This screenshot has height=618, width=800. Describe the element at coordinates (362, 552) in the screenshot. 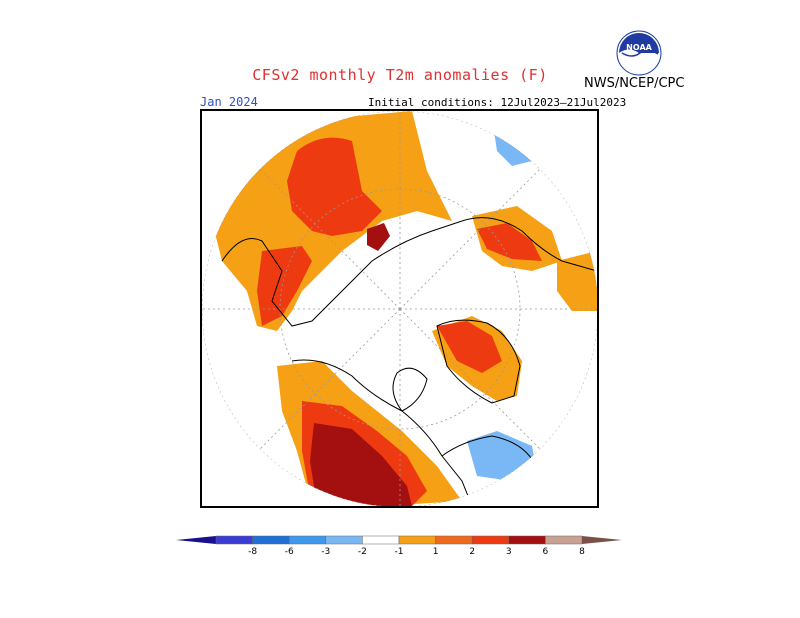

I see `colorbar-tick-label: -2` at that location.